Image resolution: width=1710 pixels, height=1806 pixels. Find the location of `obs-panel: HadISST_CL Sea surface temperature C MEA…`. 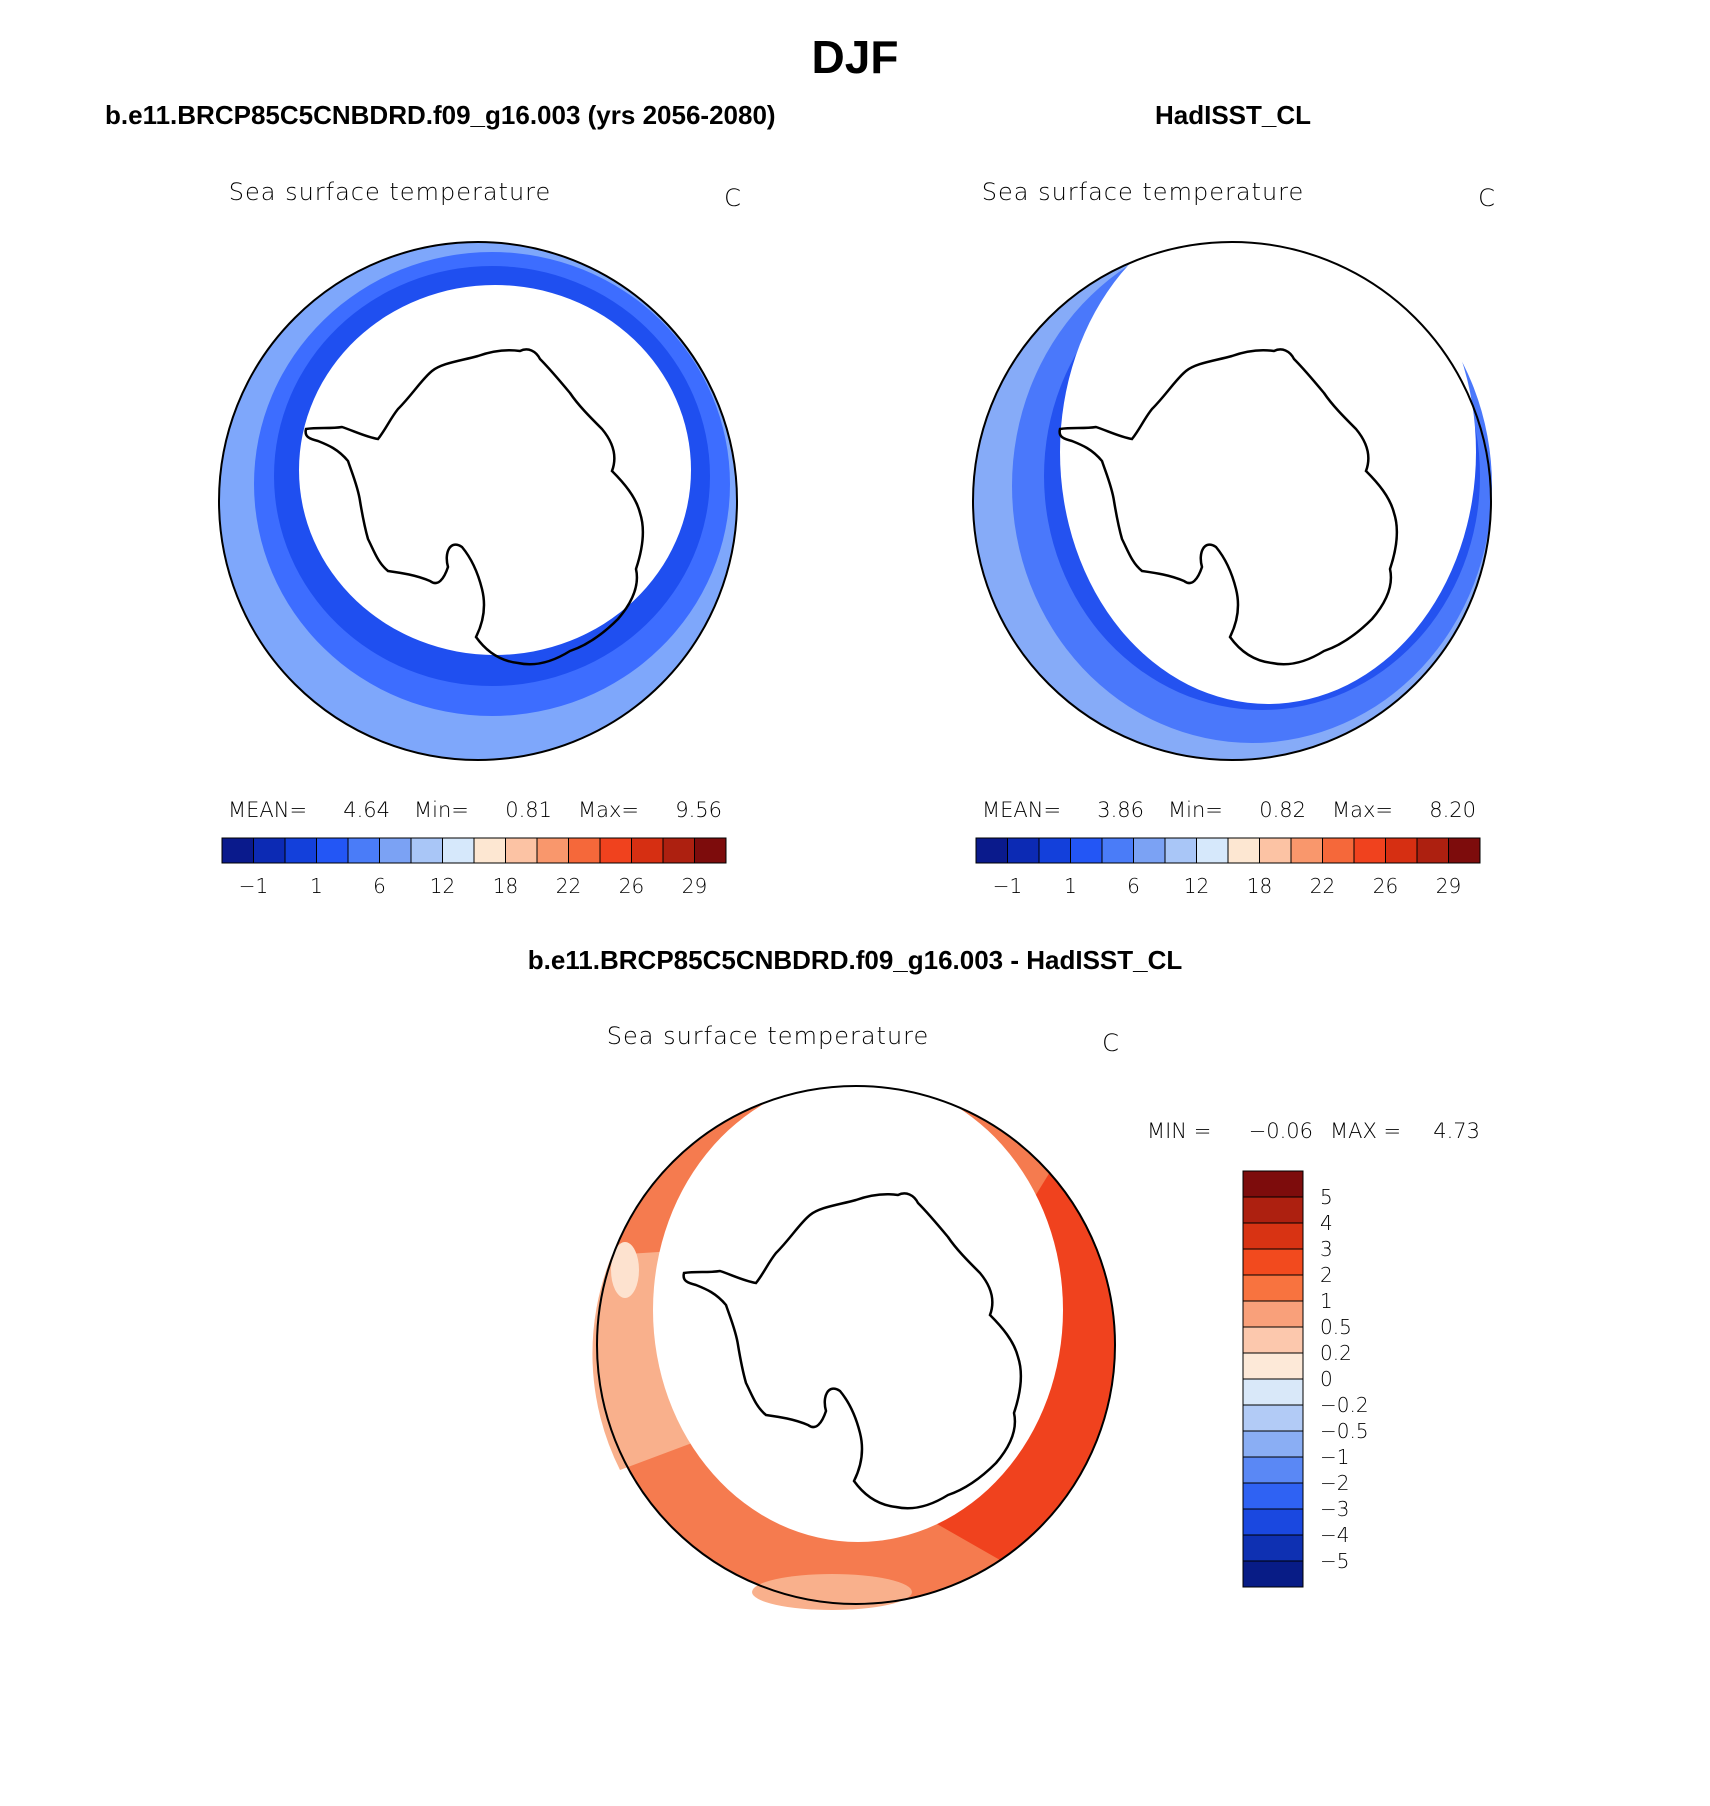

obs-panel: HadISST_CL Sea surface temperature C MEA… is located at coordinates (1234, 499).